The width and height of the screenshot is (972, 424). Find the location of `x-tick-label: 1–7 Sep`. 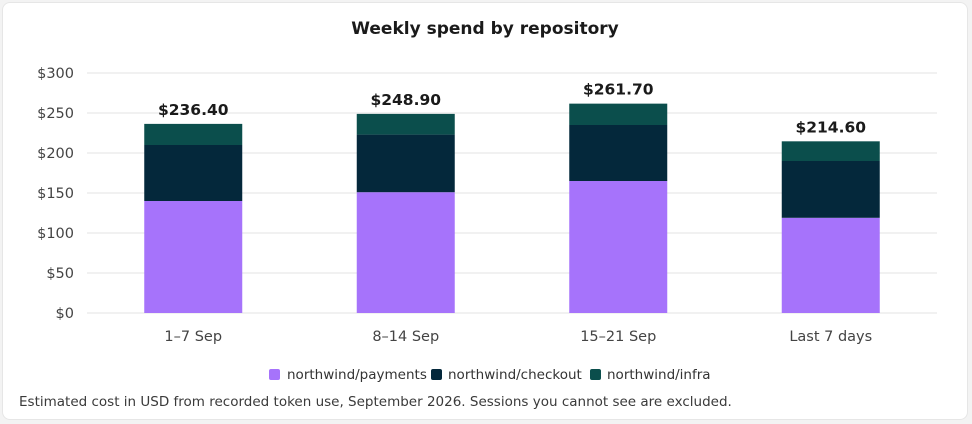

x-tick-label: 1–7 Sep is located at coordinates (193, 337).